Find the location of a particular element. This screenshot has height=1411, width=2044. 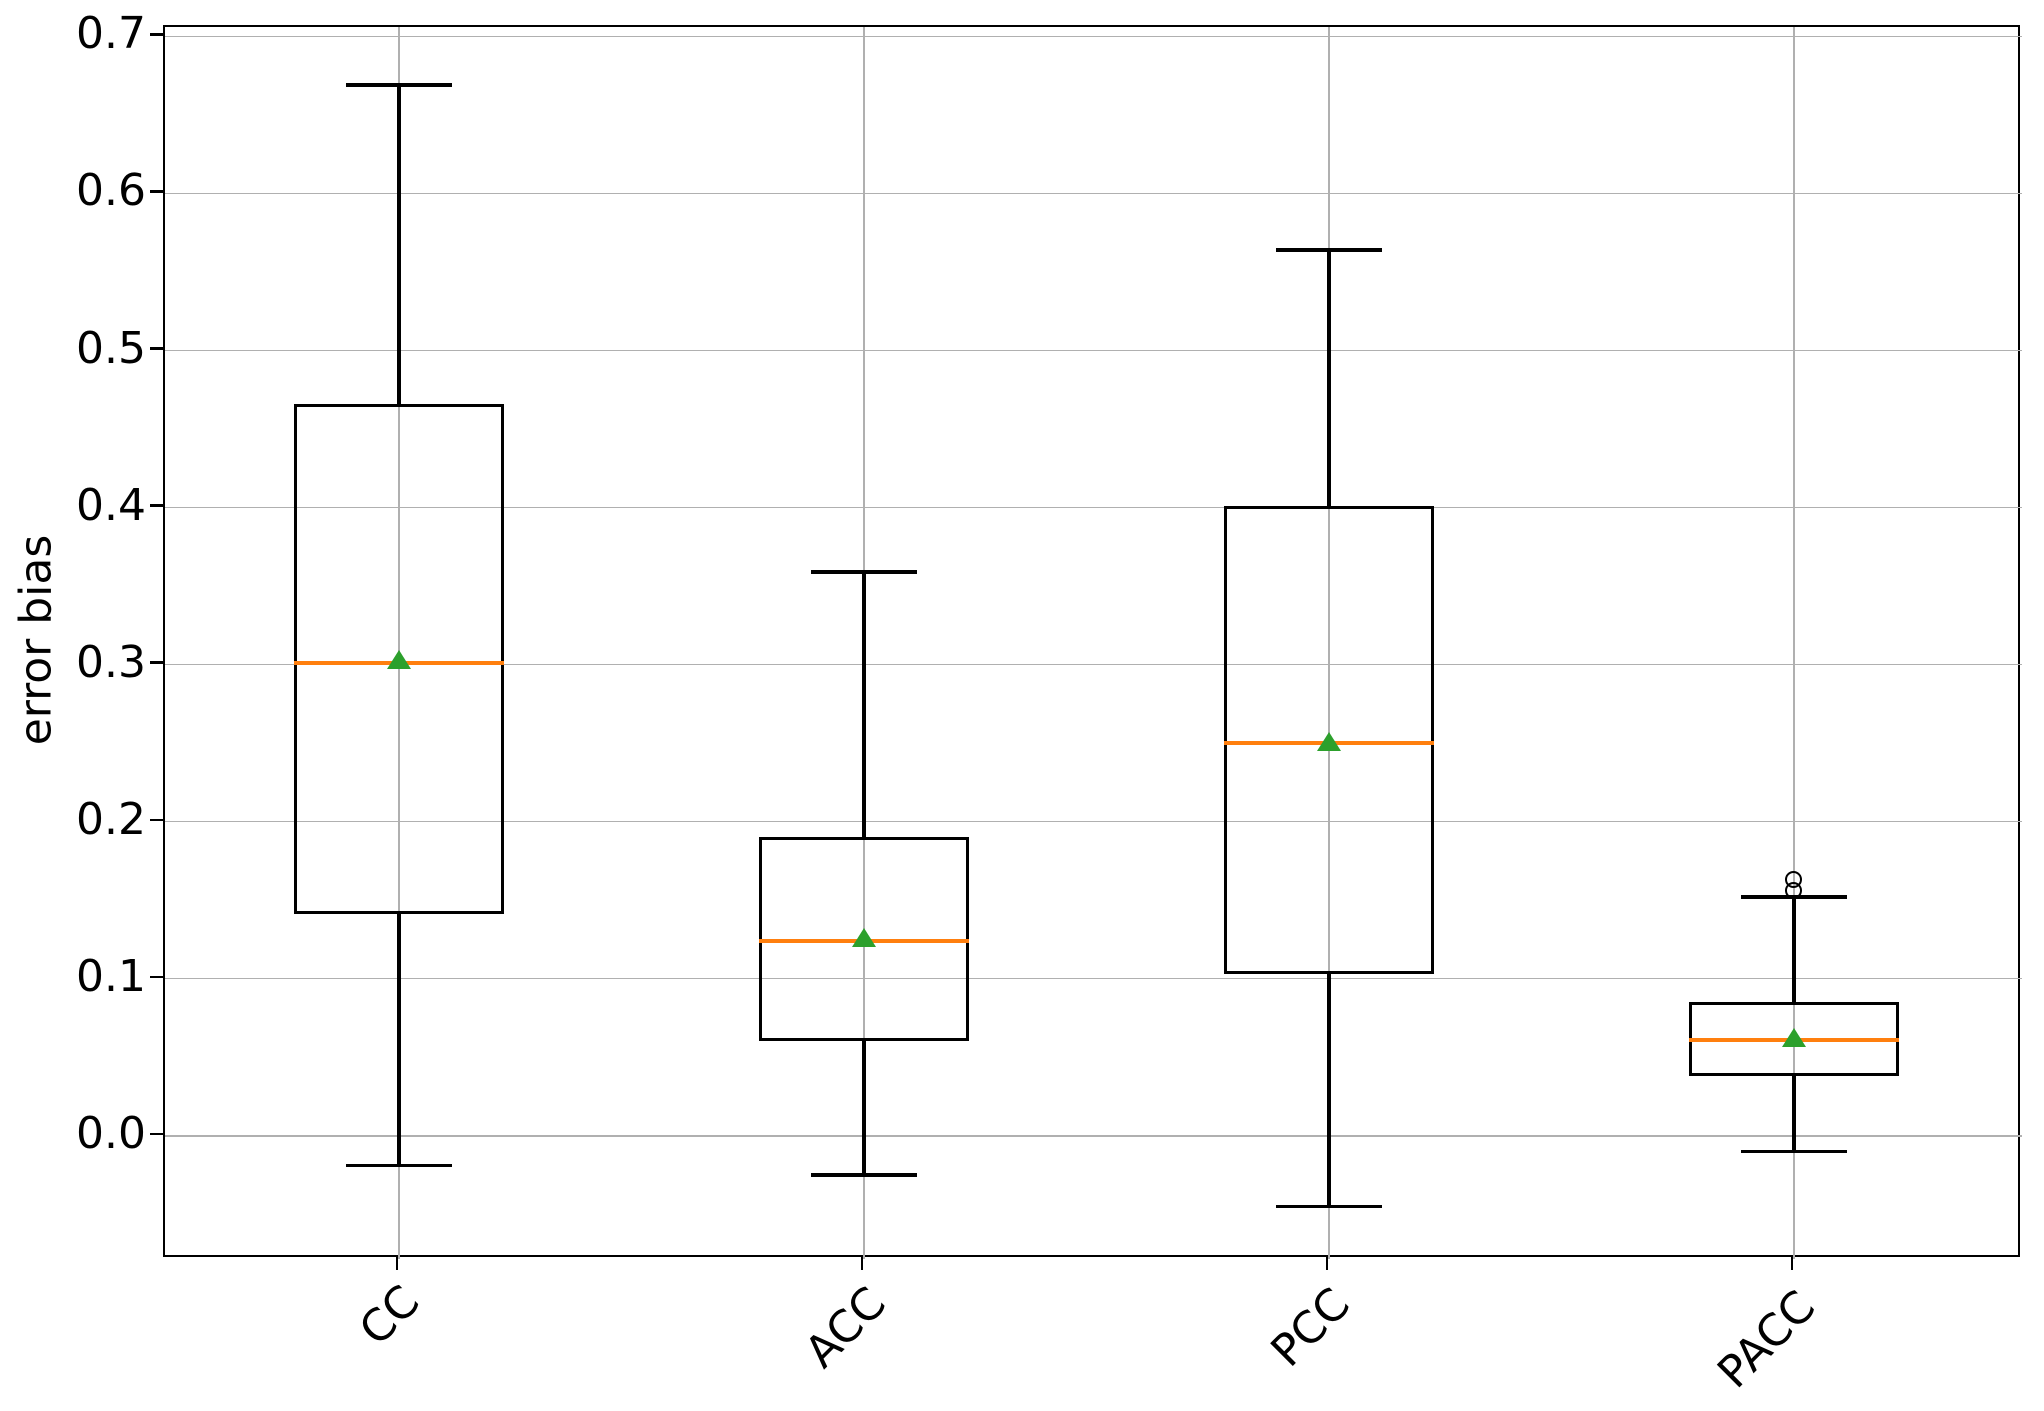

x-tick-label: PACC is located at coordinates (1767, 1340).